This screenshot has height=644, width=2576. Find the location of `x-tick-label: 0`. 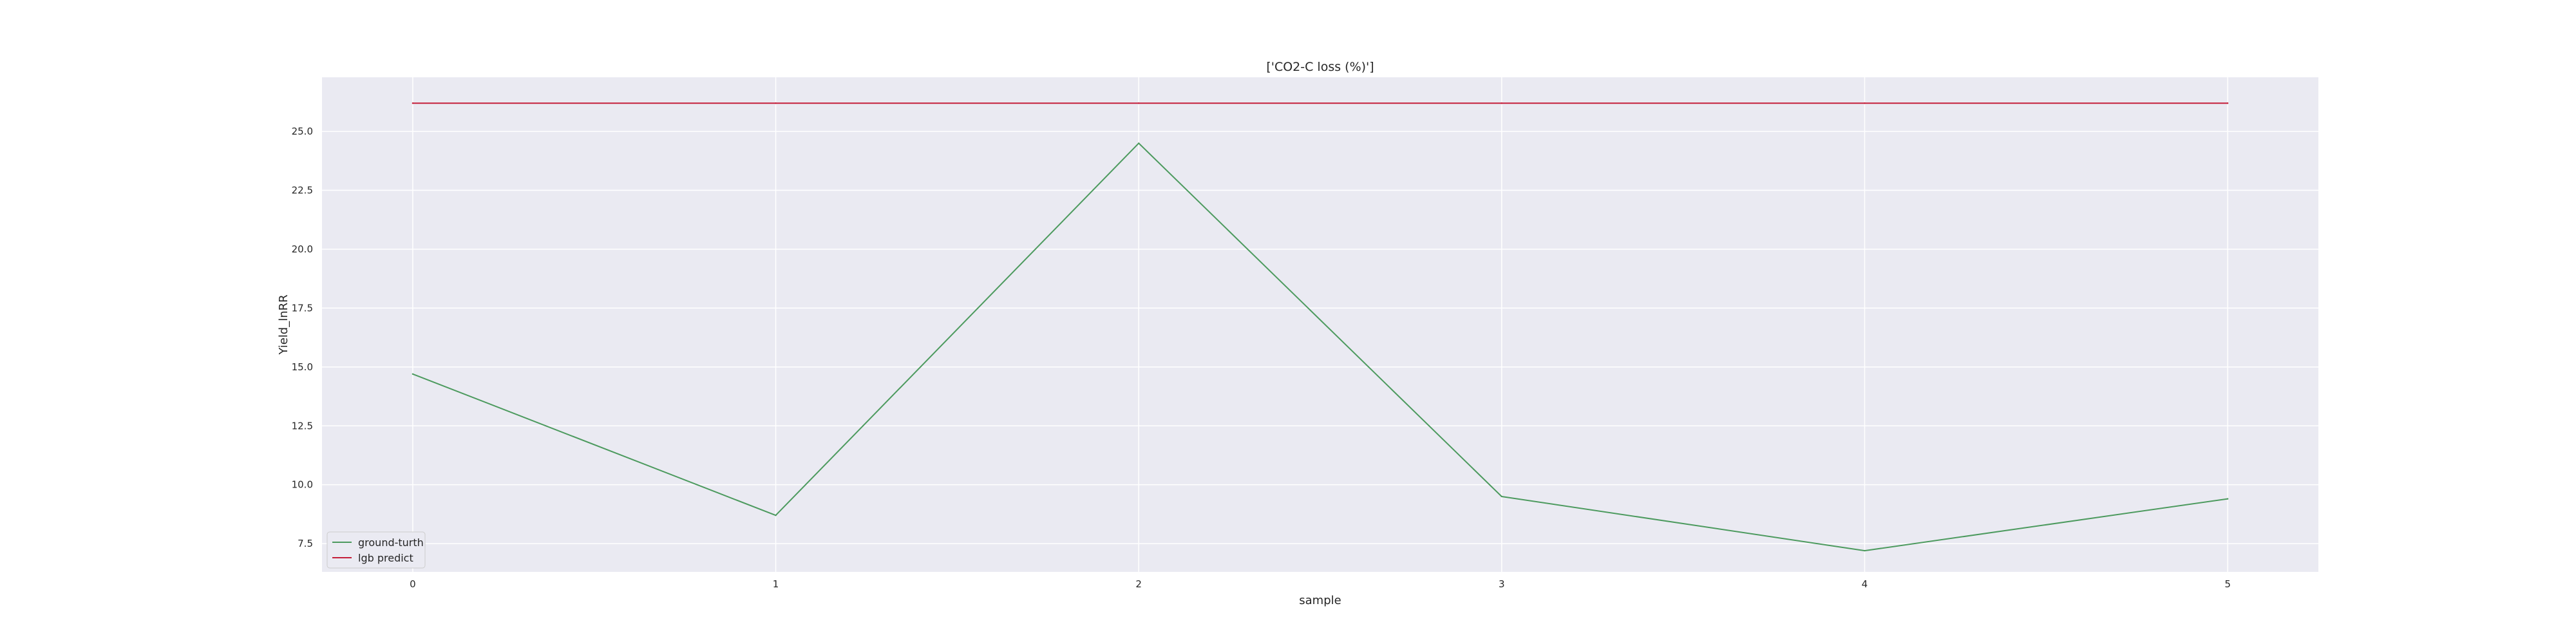

x-tick-label: 0 is located at coordinates (413, 584).